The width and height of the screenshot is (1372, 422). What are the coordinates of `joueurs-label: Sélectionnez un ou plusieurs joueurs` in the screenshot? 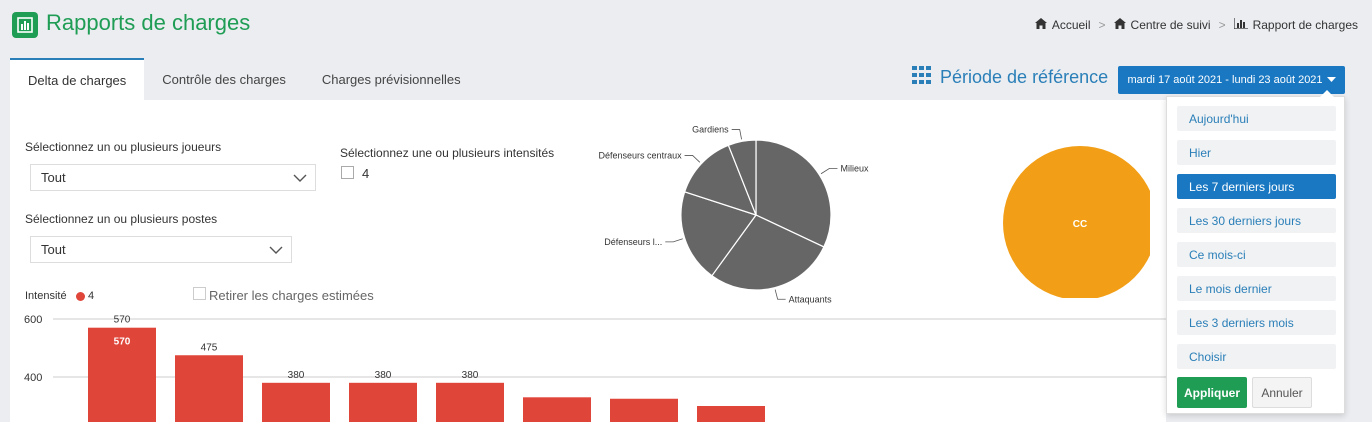 It's located at (123, 147).